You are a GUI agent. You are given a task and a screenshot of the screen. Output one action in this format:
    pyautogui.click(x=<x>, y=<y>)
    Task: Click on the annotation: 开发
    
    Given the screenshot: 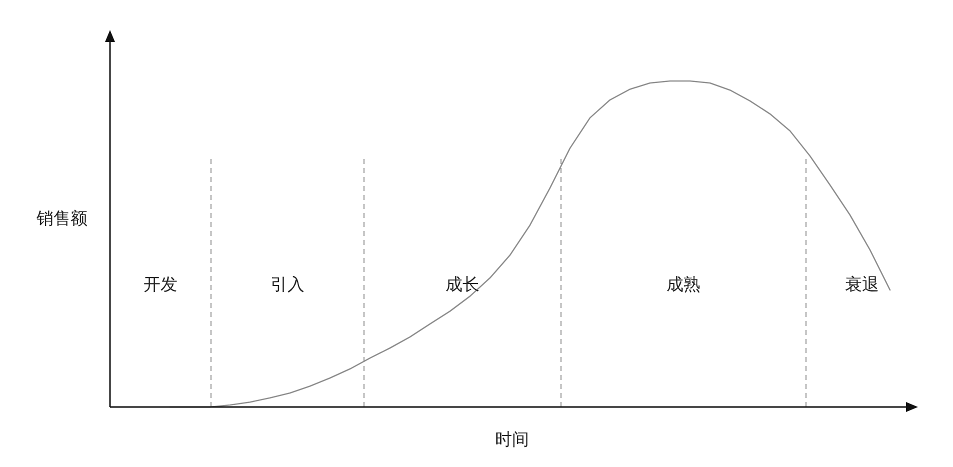 What is the action you would take?
    pyautogui.click(x=161, y=285)
    